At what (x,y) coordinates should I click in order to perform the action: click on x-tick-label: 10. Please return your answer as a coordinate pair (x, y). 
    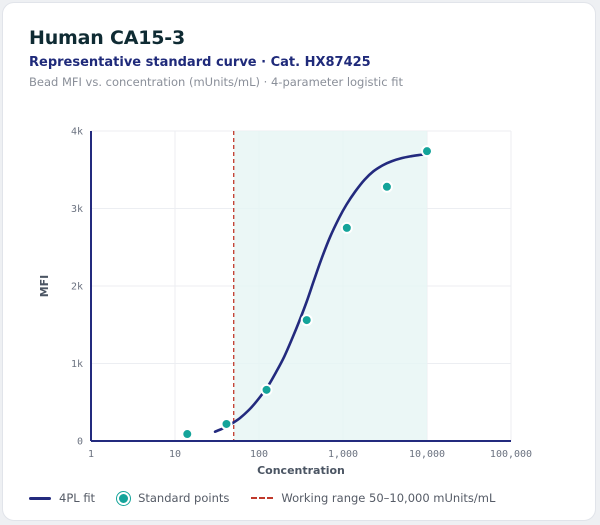
    Looking at the image, I should click on (175, 454).